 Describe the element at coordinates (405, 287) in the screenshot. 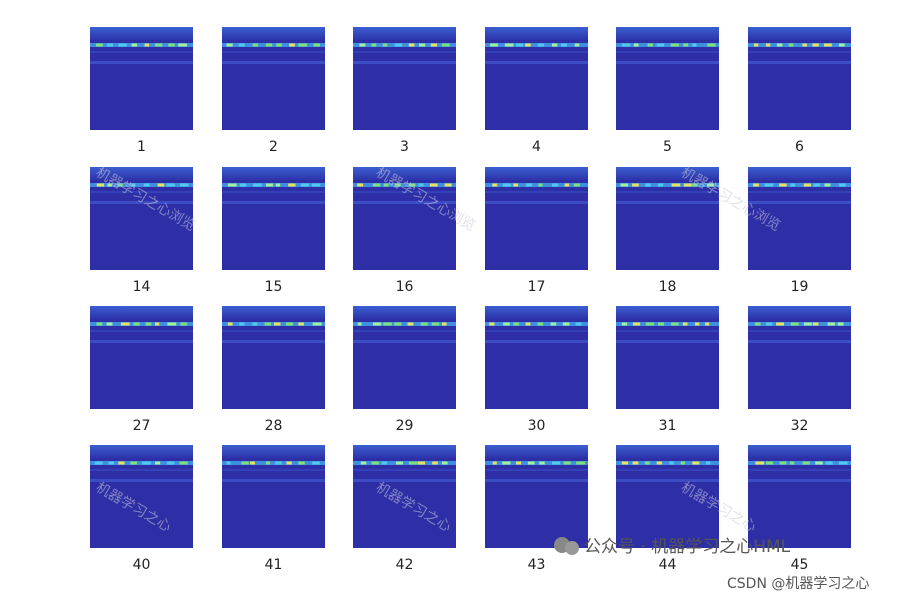

I see `tile-label: 16` at that location.